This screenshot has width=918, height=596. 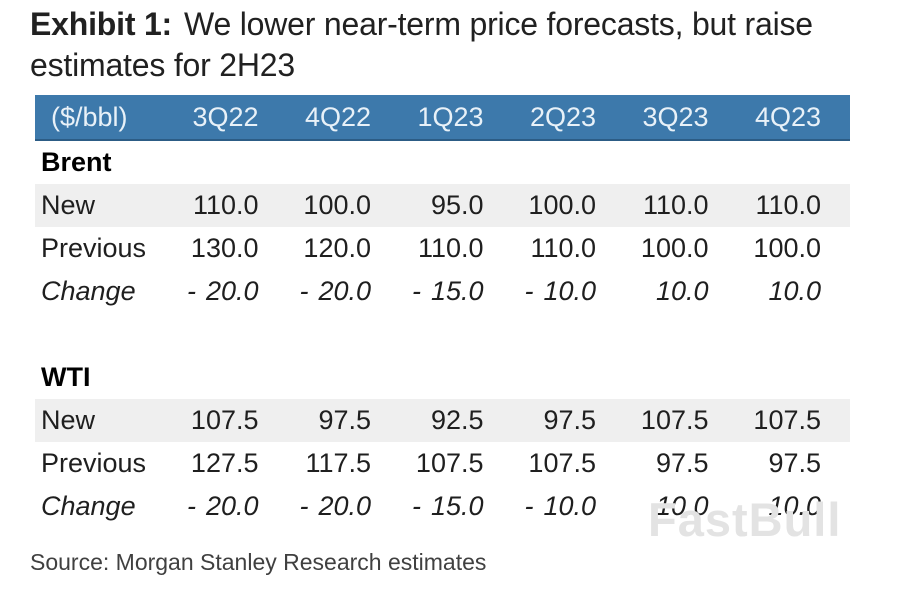 What do you see at coordinates (450, 116) in the screenshot?
I see `header-quarter-cell: 1Q23` at bounding box center [450, 116].